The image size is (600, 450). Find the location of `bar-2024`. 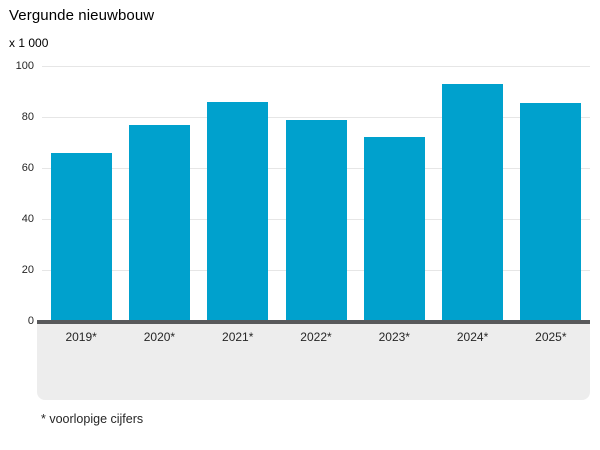

bar-2024 is located at coordinates (473, 202).